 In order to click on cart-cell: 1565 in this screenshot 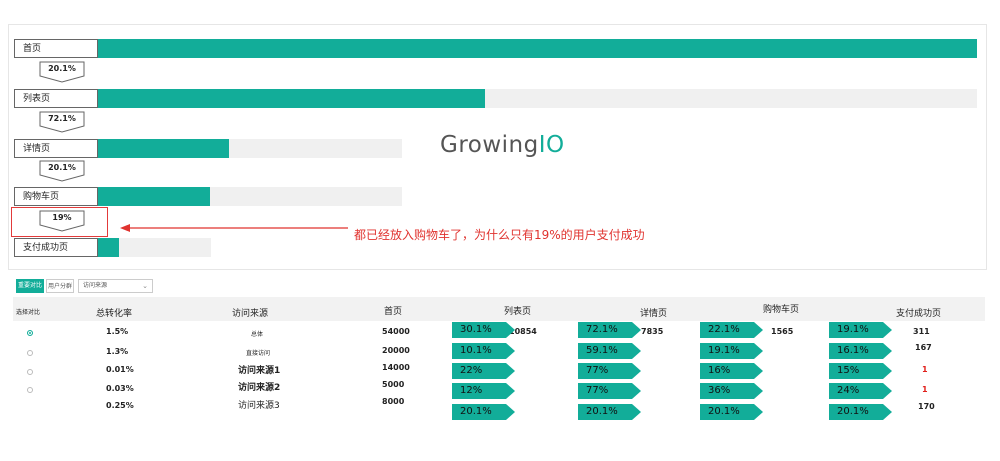, I will do `click(782, 331)`.